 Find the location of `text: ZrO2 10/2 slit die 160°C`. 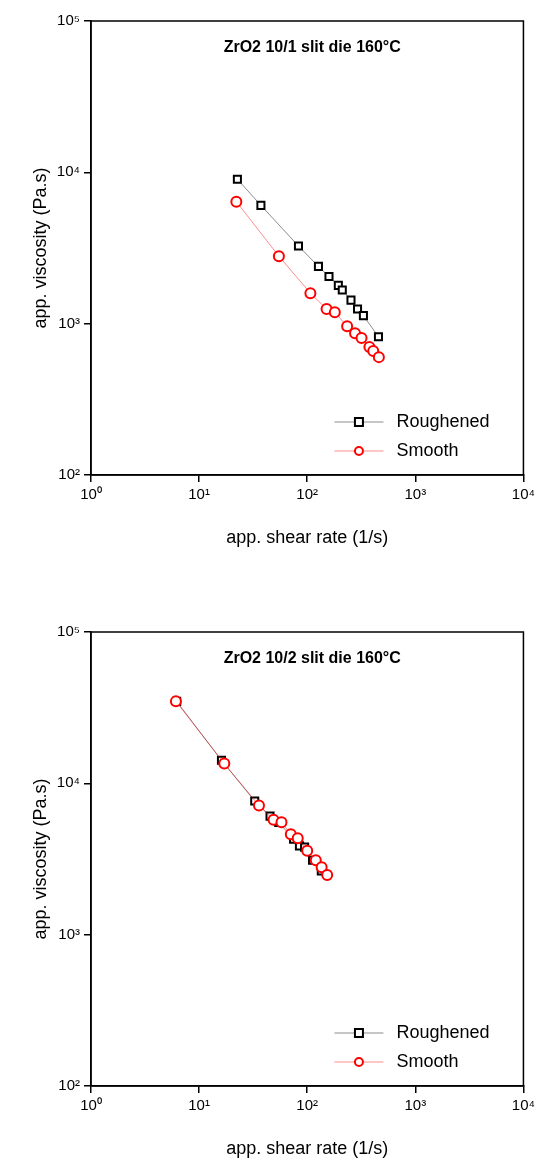

text: ZrO2 10/2 slit die 160°C is located at coordinates (312, 658).